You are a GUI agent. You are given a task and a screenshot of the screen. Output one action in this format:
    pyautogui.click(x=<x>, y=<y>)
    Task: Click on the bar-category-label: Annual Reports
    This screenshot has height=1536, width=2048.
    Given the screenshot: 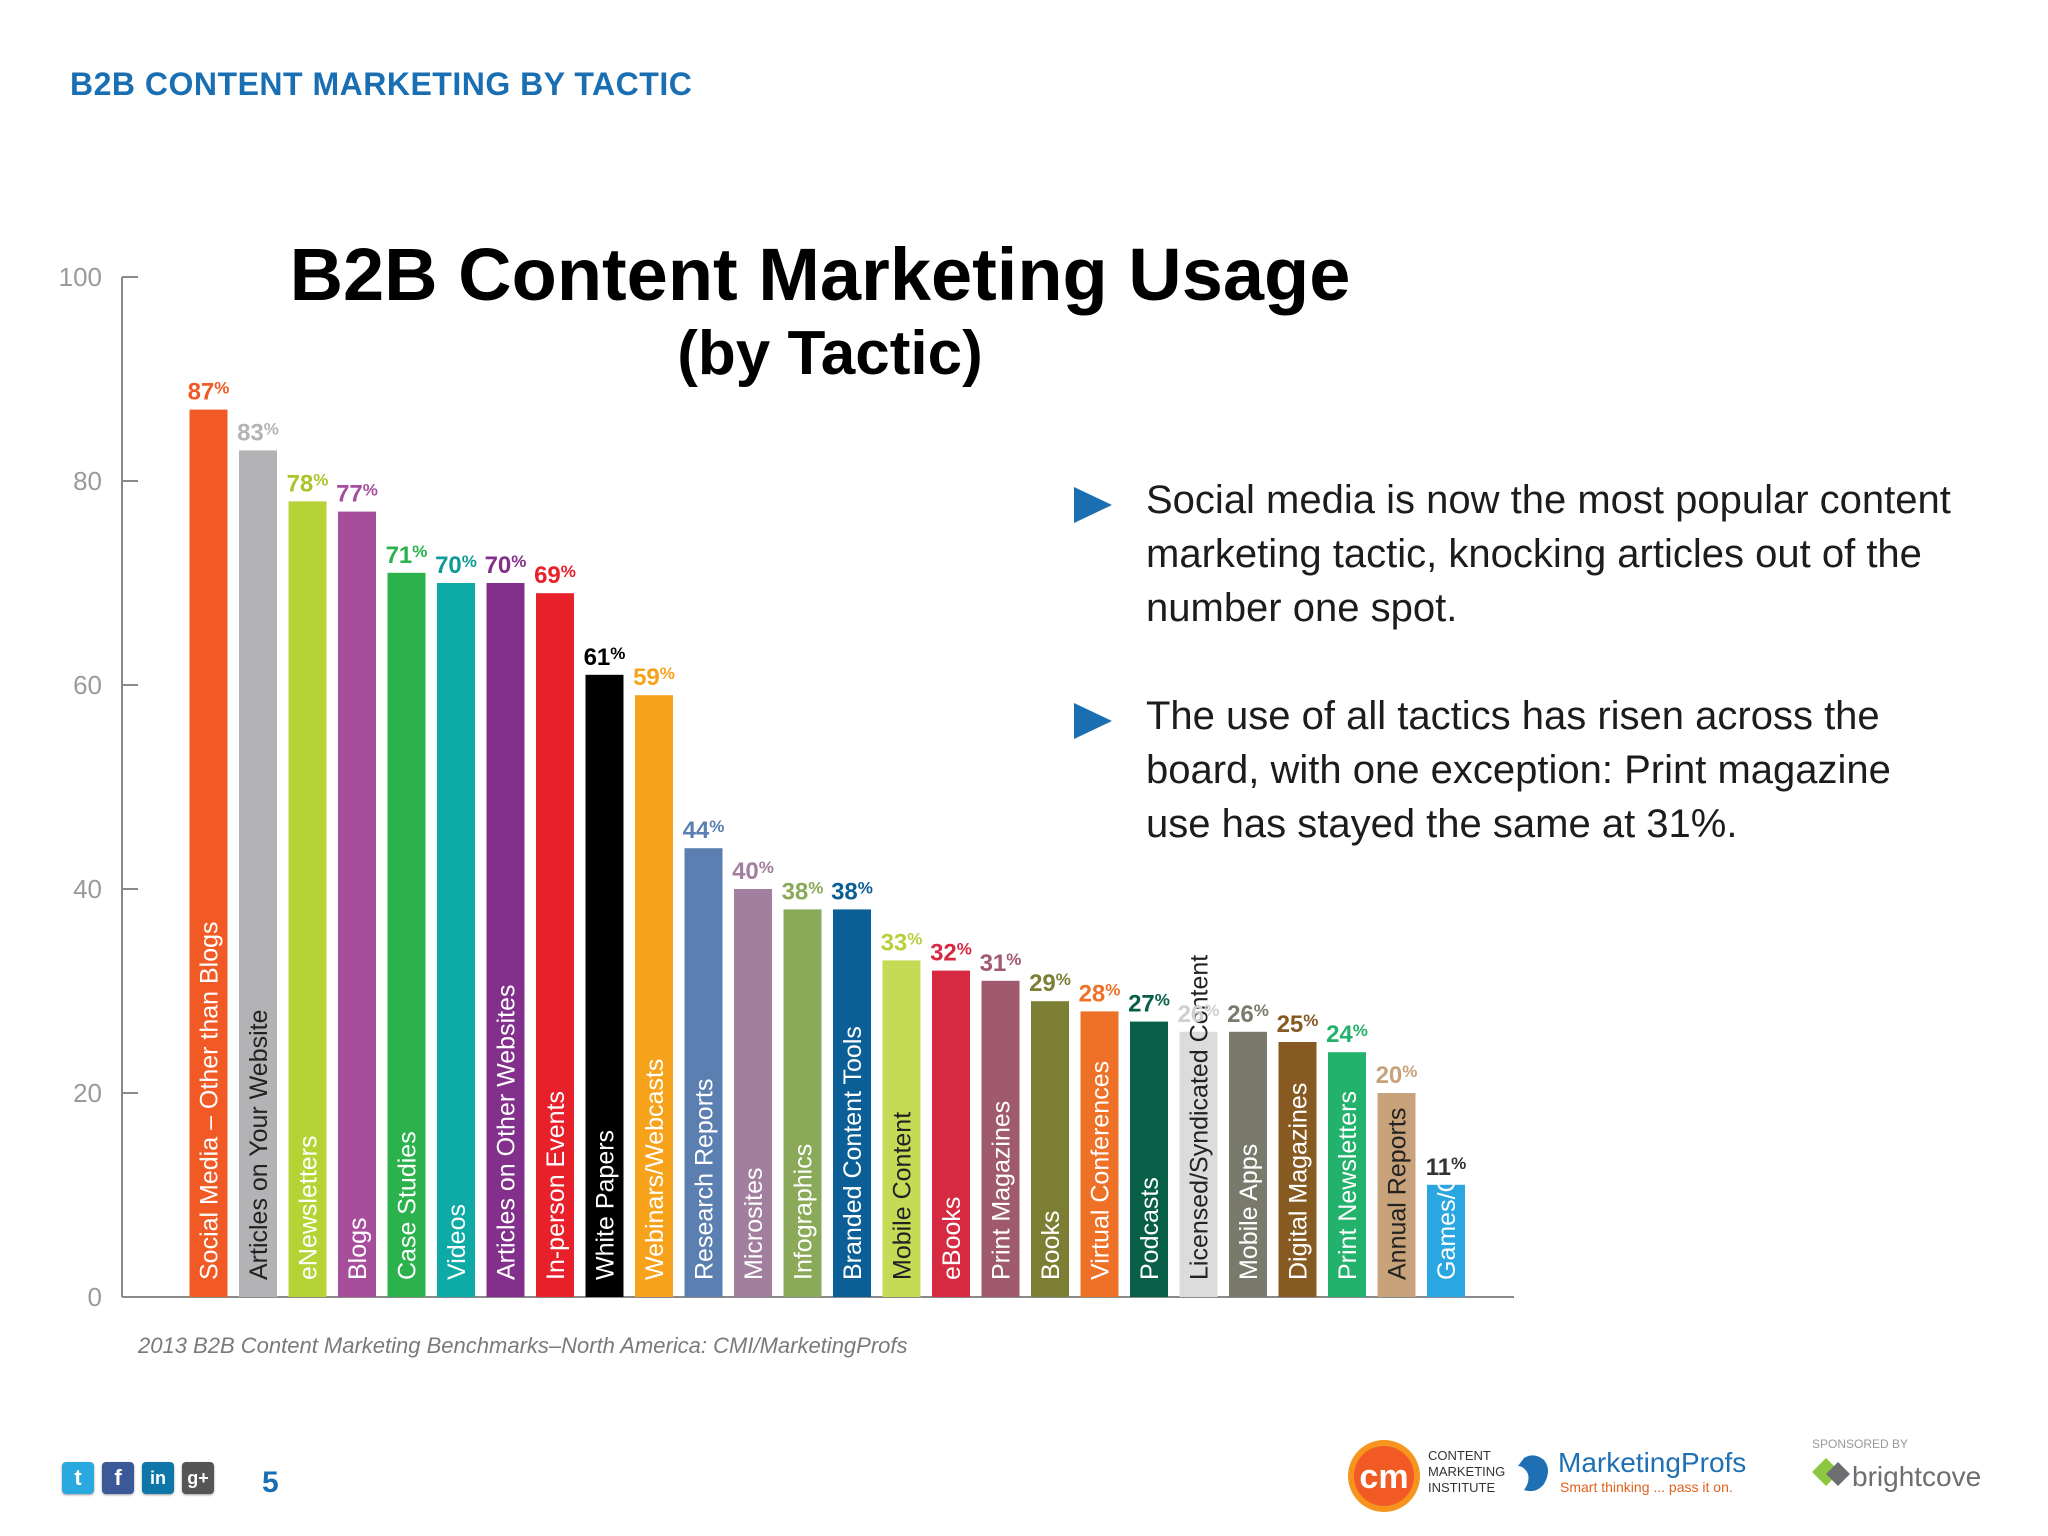 What is the action you would take?
    pyautogui.click(x=1398, y=1194)
    